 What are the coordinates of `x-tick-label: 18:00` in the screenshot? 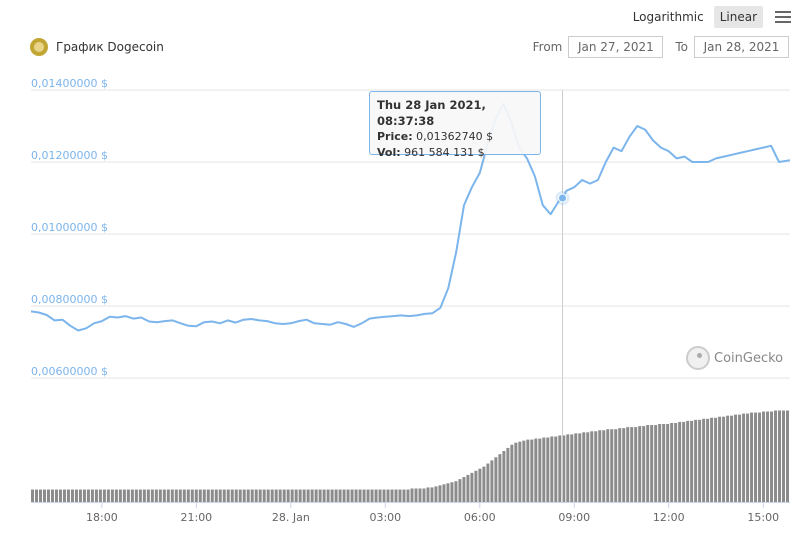 It's located at (102, 517).